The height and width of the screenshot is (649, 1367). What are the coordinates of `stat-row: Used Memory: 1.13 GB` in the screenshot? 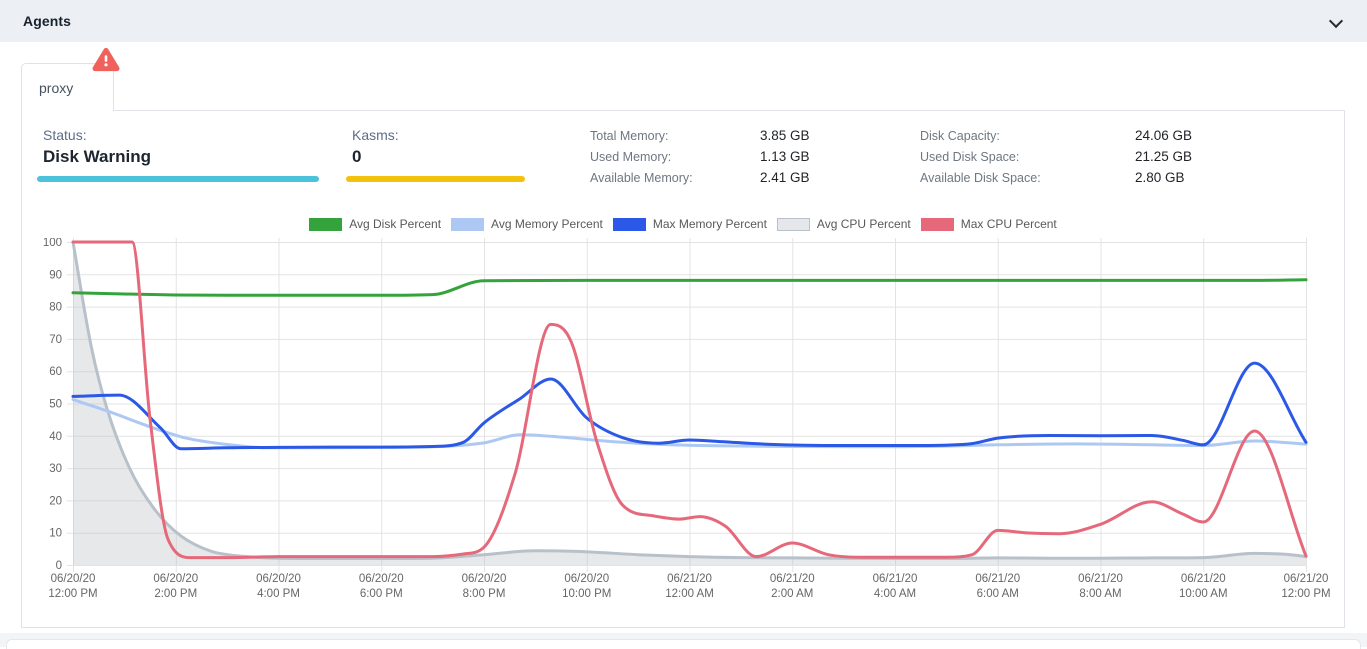 It's located at (700, 156).